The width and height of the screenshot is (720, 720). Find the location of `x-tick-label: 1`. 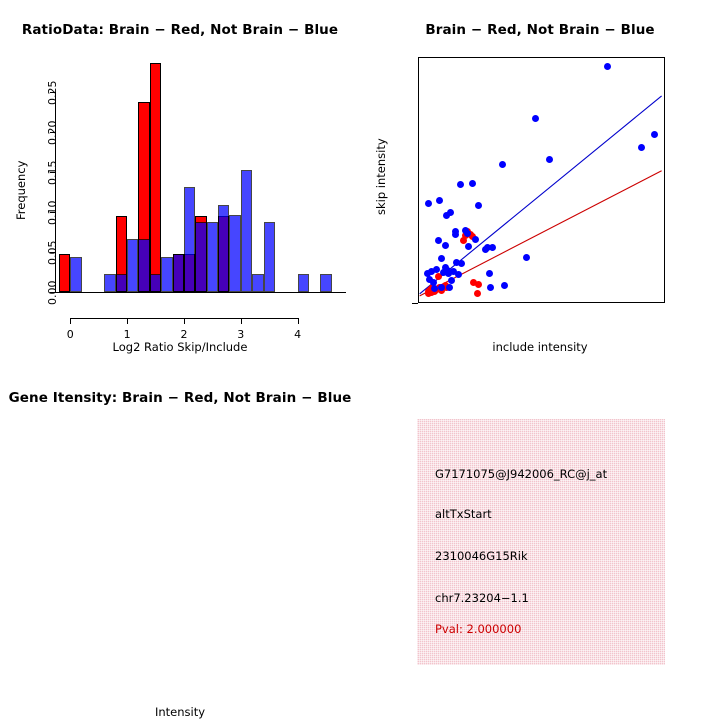

x-tick-label: 1 is located at coordinates (127, 334).